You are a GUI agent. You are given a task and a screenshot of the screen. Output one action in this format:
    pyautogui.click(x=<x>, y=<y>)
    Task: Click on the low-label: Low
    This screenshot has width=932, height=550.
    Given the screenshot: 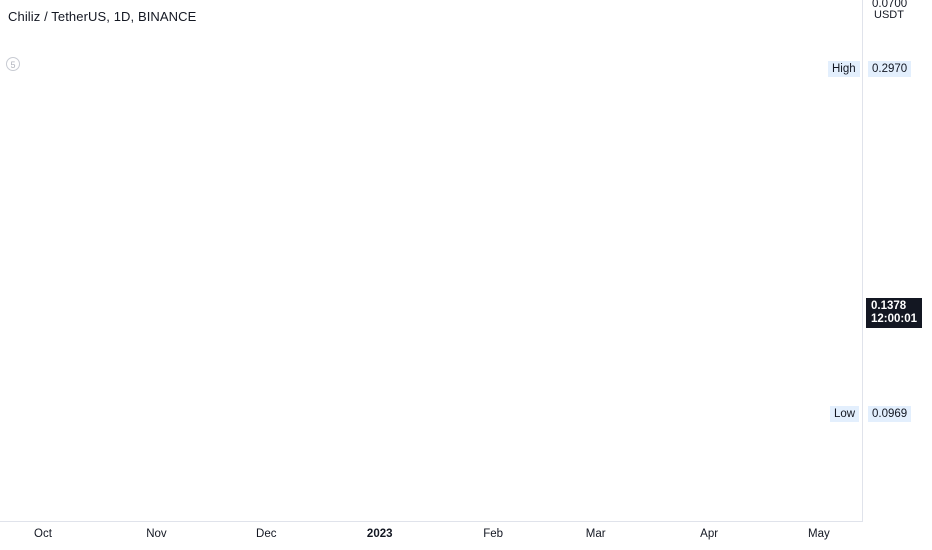 What is the action you would take?
    pyautogui.click(x=845, y=414)
    